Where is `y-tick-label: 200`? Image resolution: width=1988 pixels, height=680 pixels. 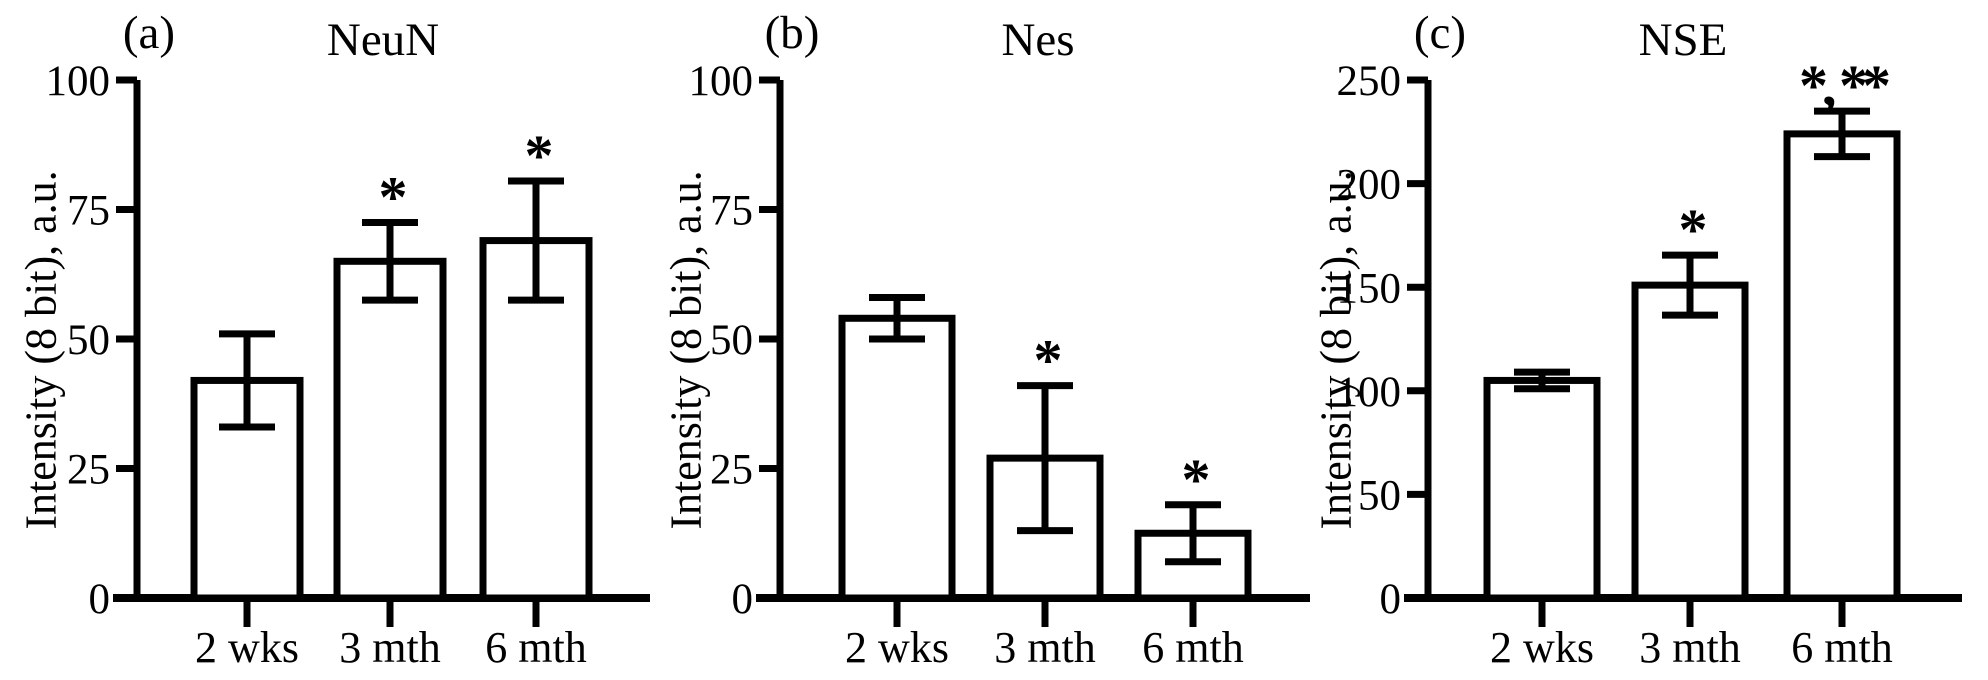 y-tick-label: 200 is located at coordinates (1369, 185).